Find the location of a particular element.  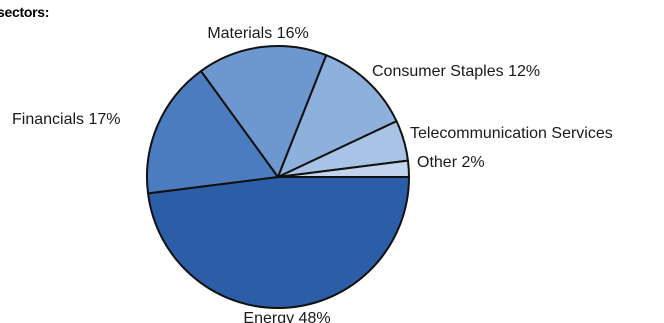

slice-label-energy: Energy 48% is located at coordinates (286, 316).